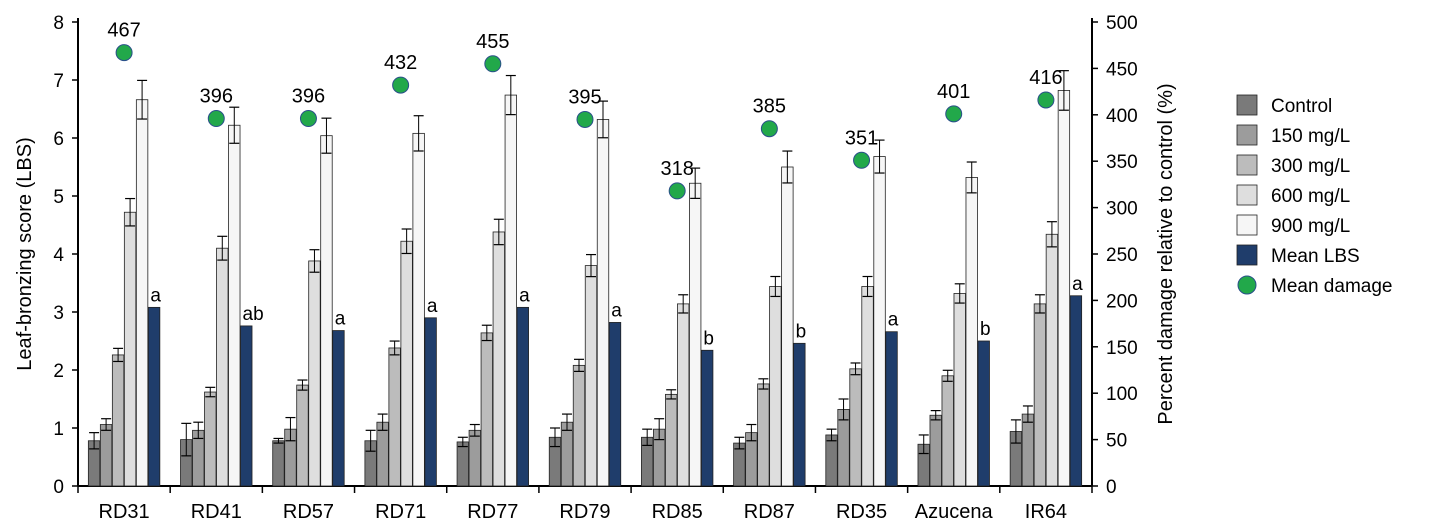  I want to click on x-tick-label: RD71, so click(400, 512).